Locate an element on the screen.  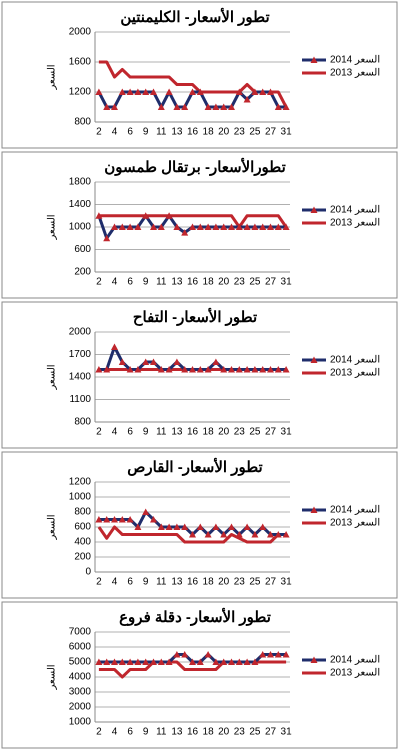
y-tick-label: 1400 is located at coordinates (80, 204).